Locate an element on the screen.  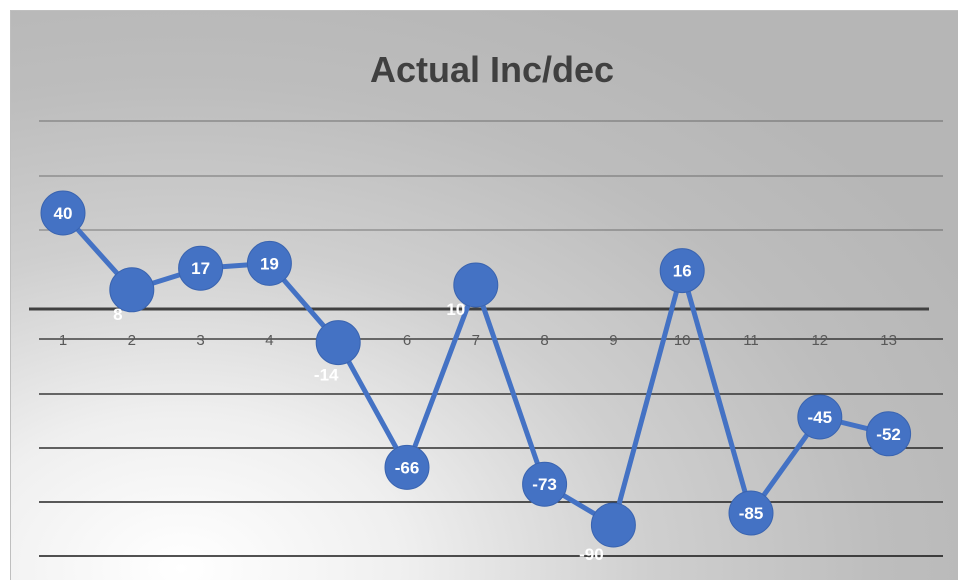
x-axis: 12345678910111213 is located at coordinates (479, 328).